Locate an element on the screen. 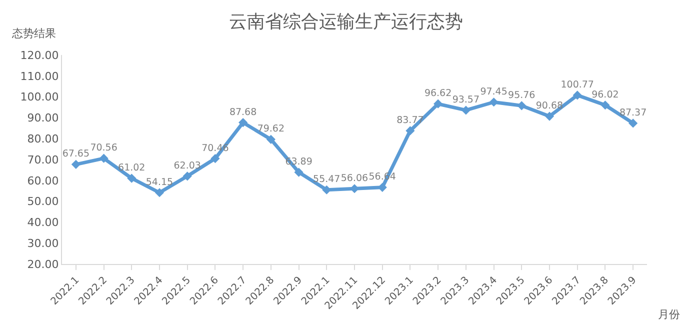 Image resolution: width=692 pixels, height=326 pixels. data-label: 61.02 is located at coordinates (132, 168).